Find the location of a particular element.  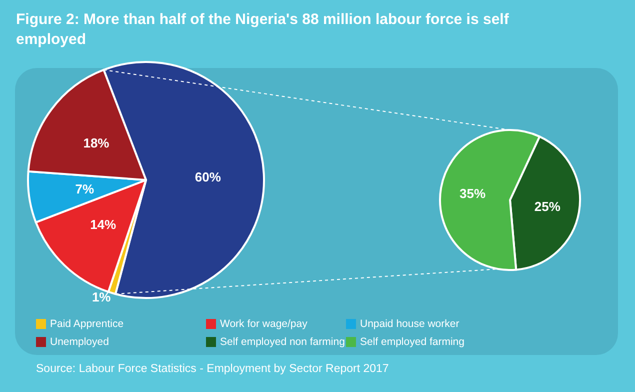

data-label: 7% is located at coordinates (84, 189).